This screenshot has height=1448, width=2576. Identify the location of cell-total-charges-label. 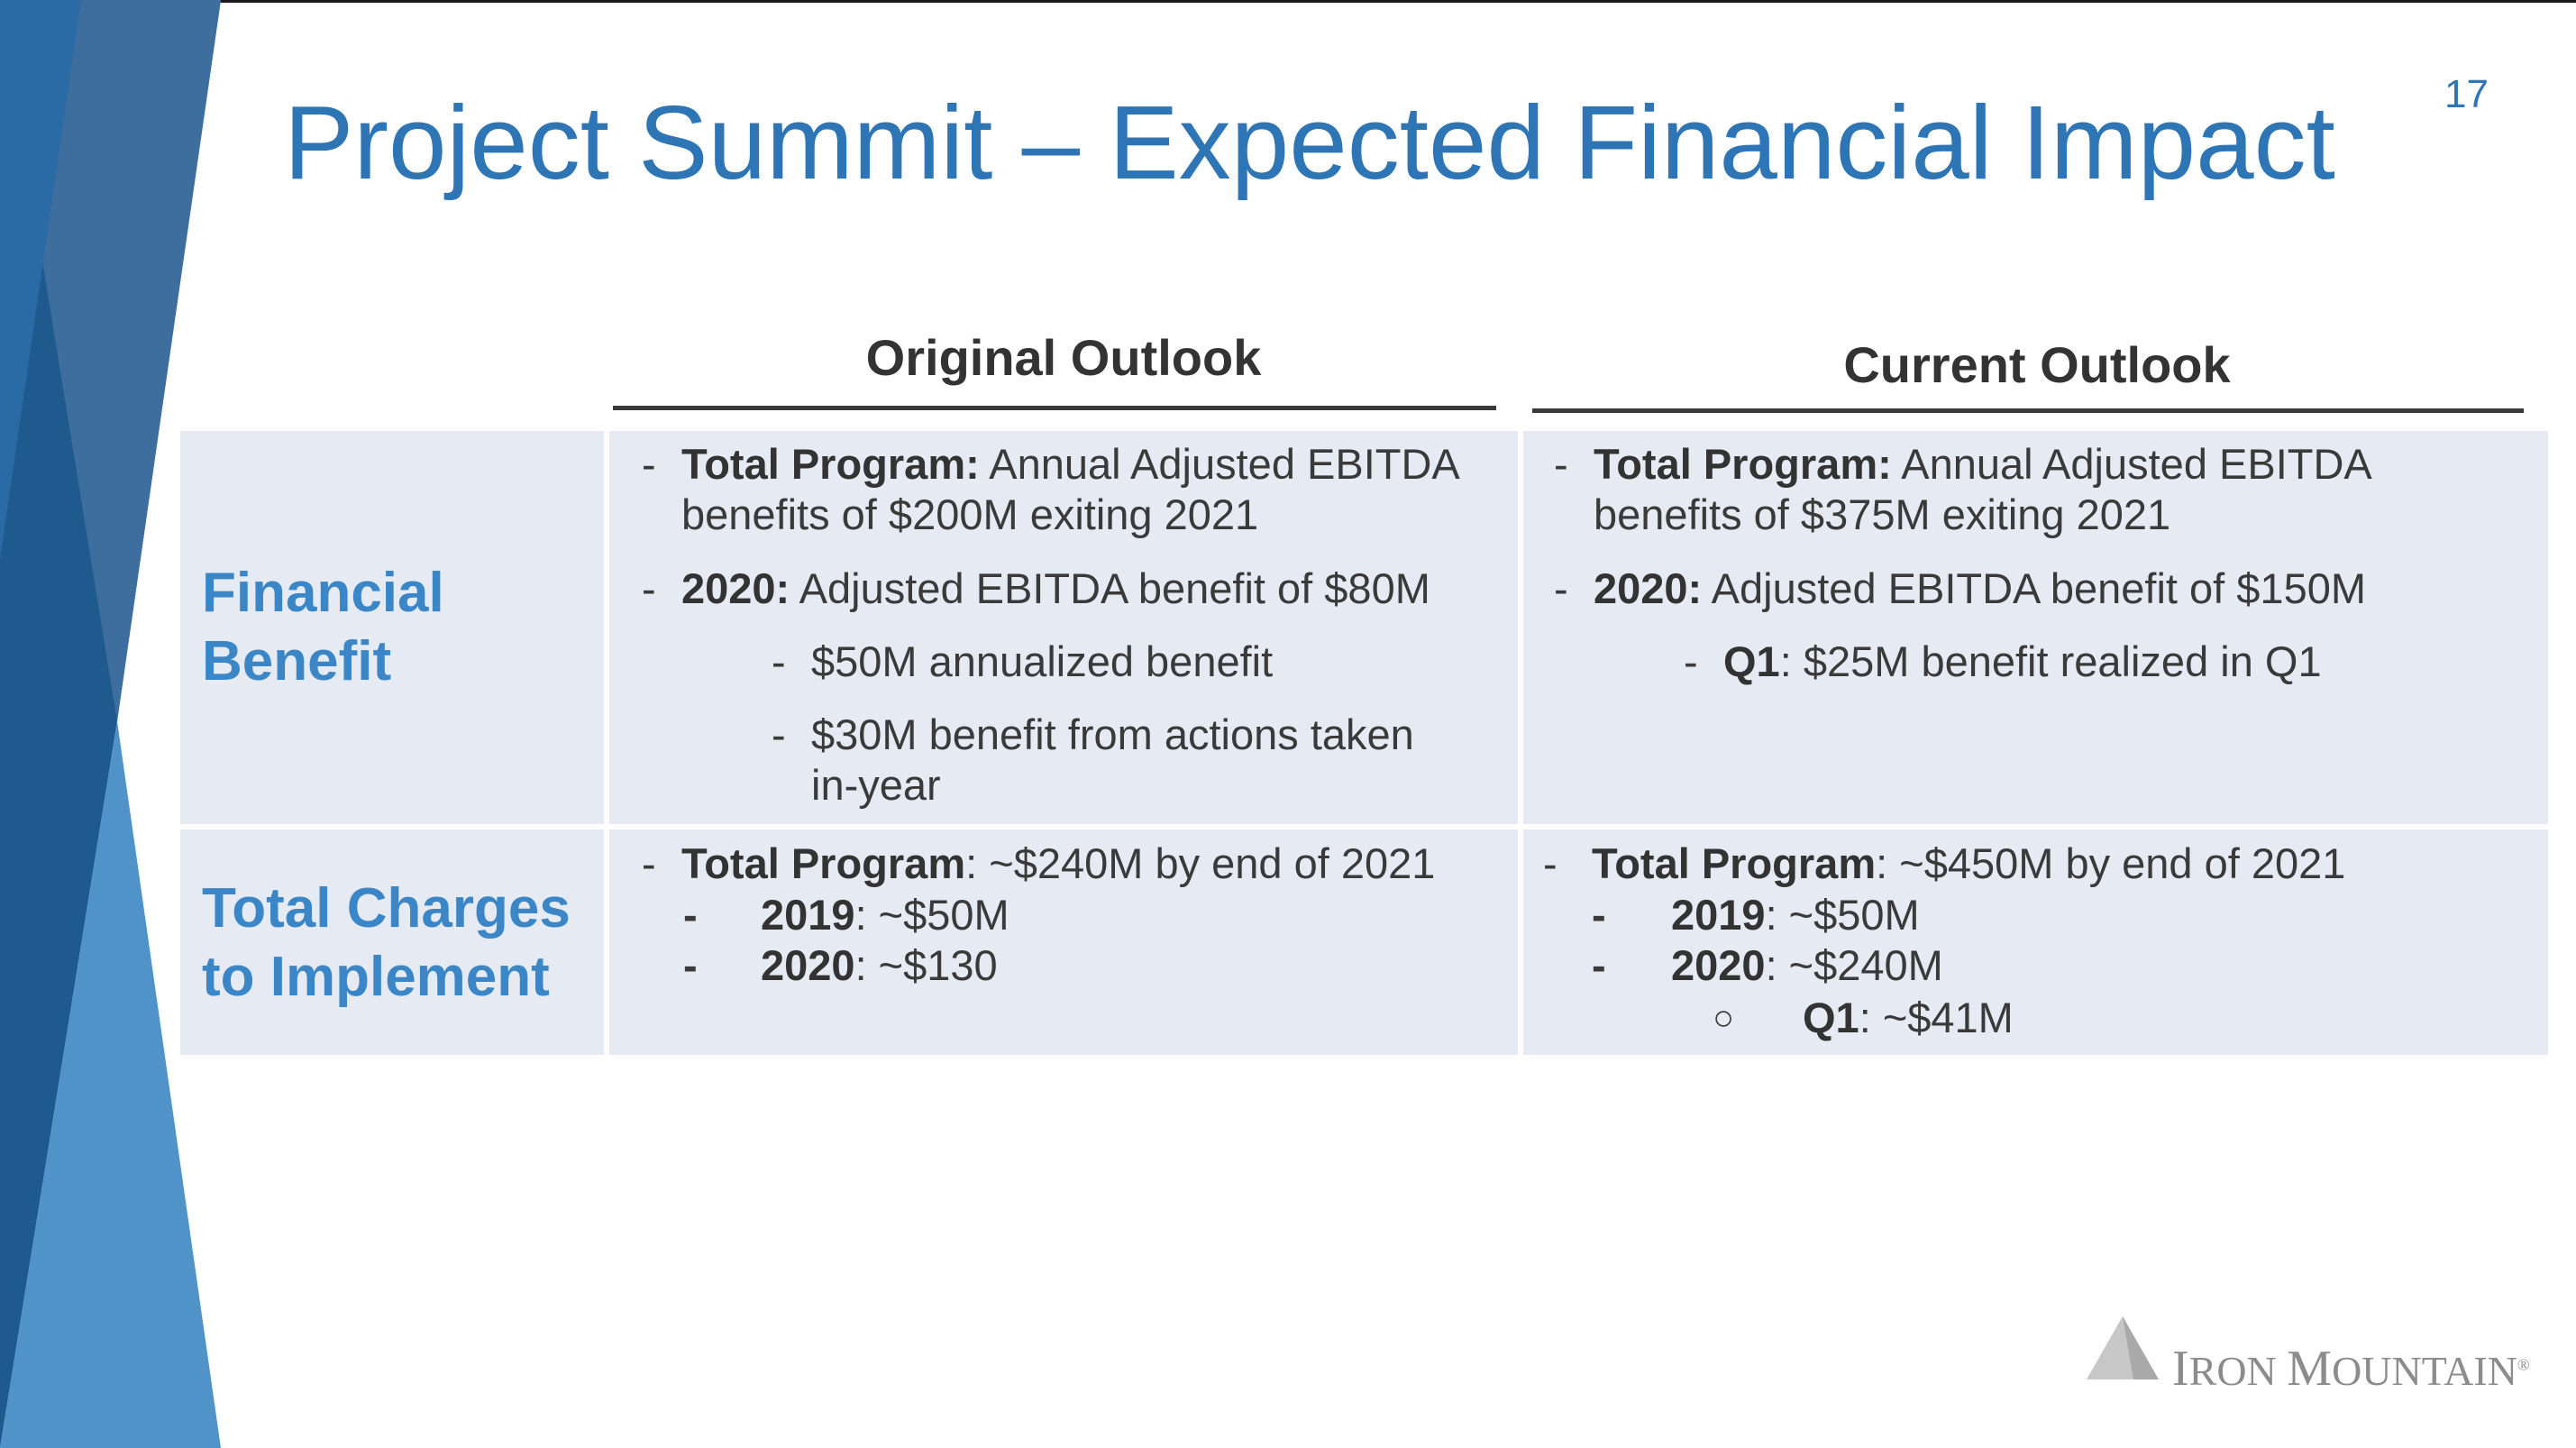
(392, 942).